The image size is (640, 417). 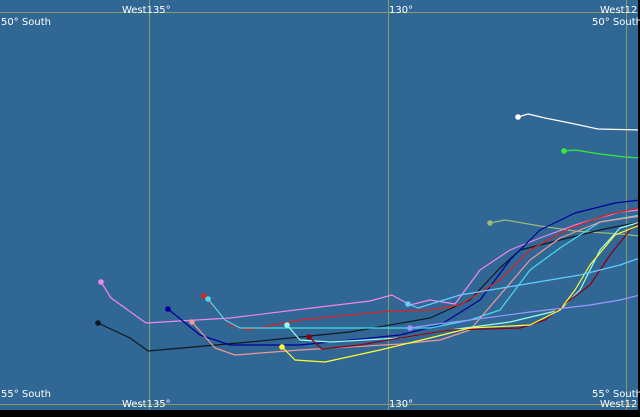 I want to click on meridian-label-bottom-135w: West135°, so click(x=146, y=404).